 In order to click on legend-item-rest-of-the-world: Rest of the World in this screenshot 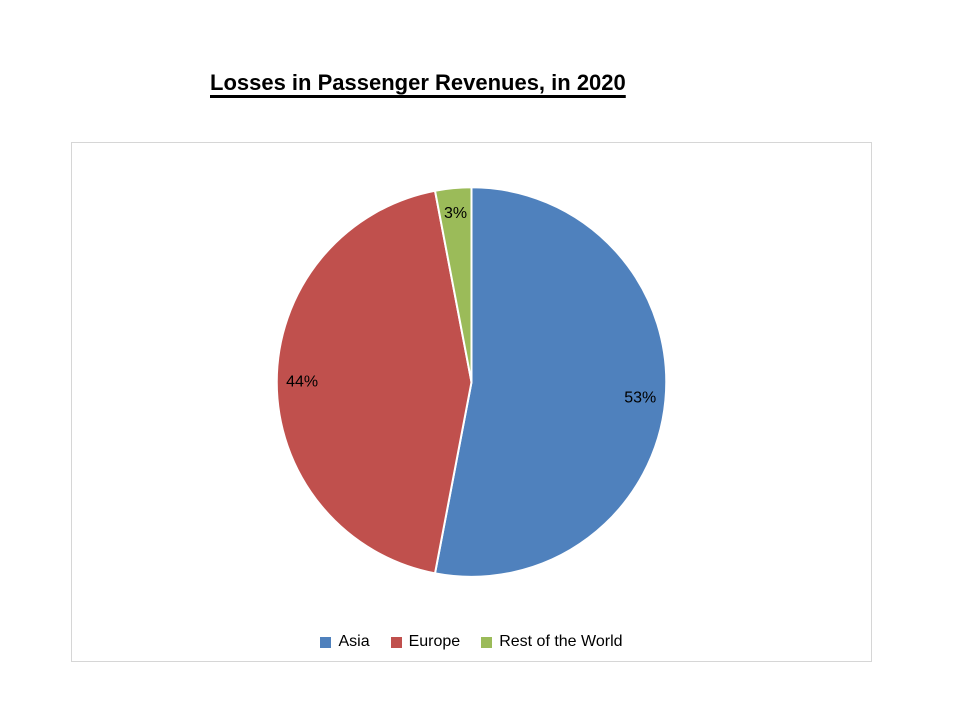, I will do `click(552, 642)`.